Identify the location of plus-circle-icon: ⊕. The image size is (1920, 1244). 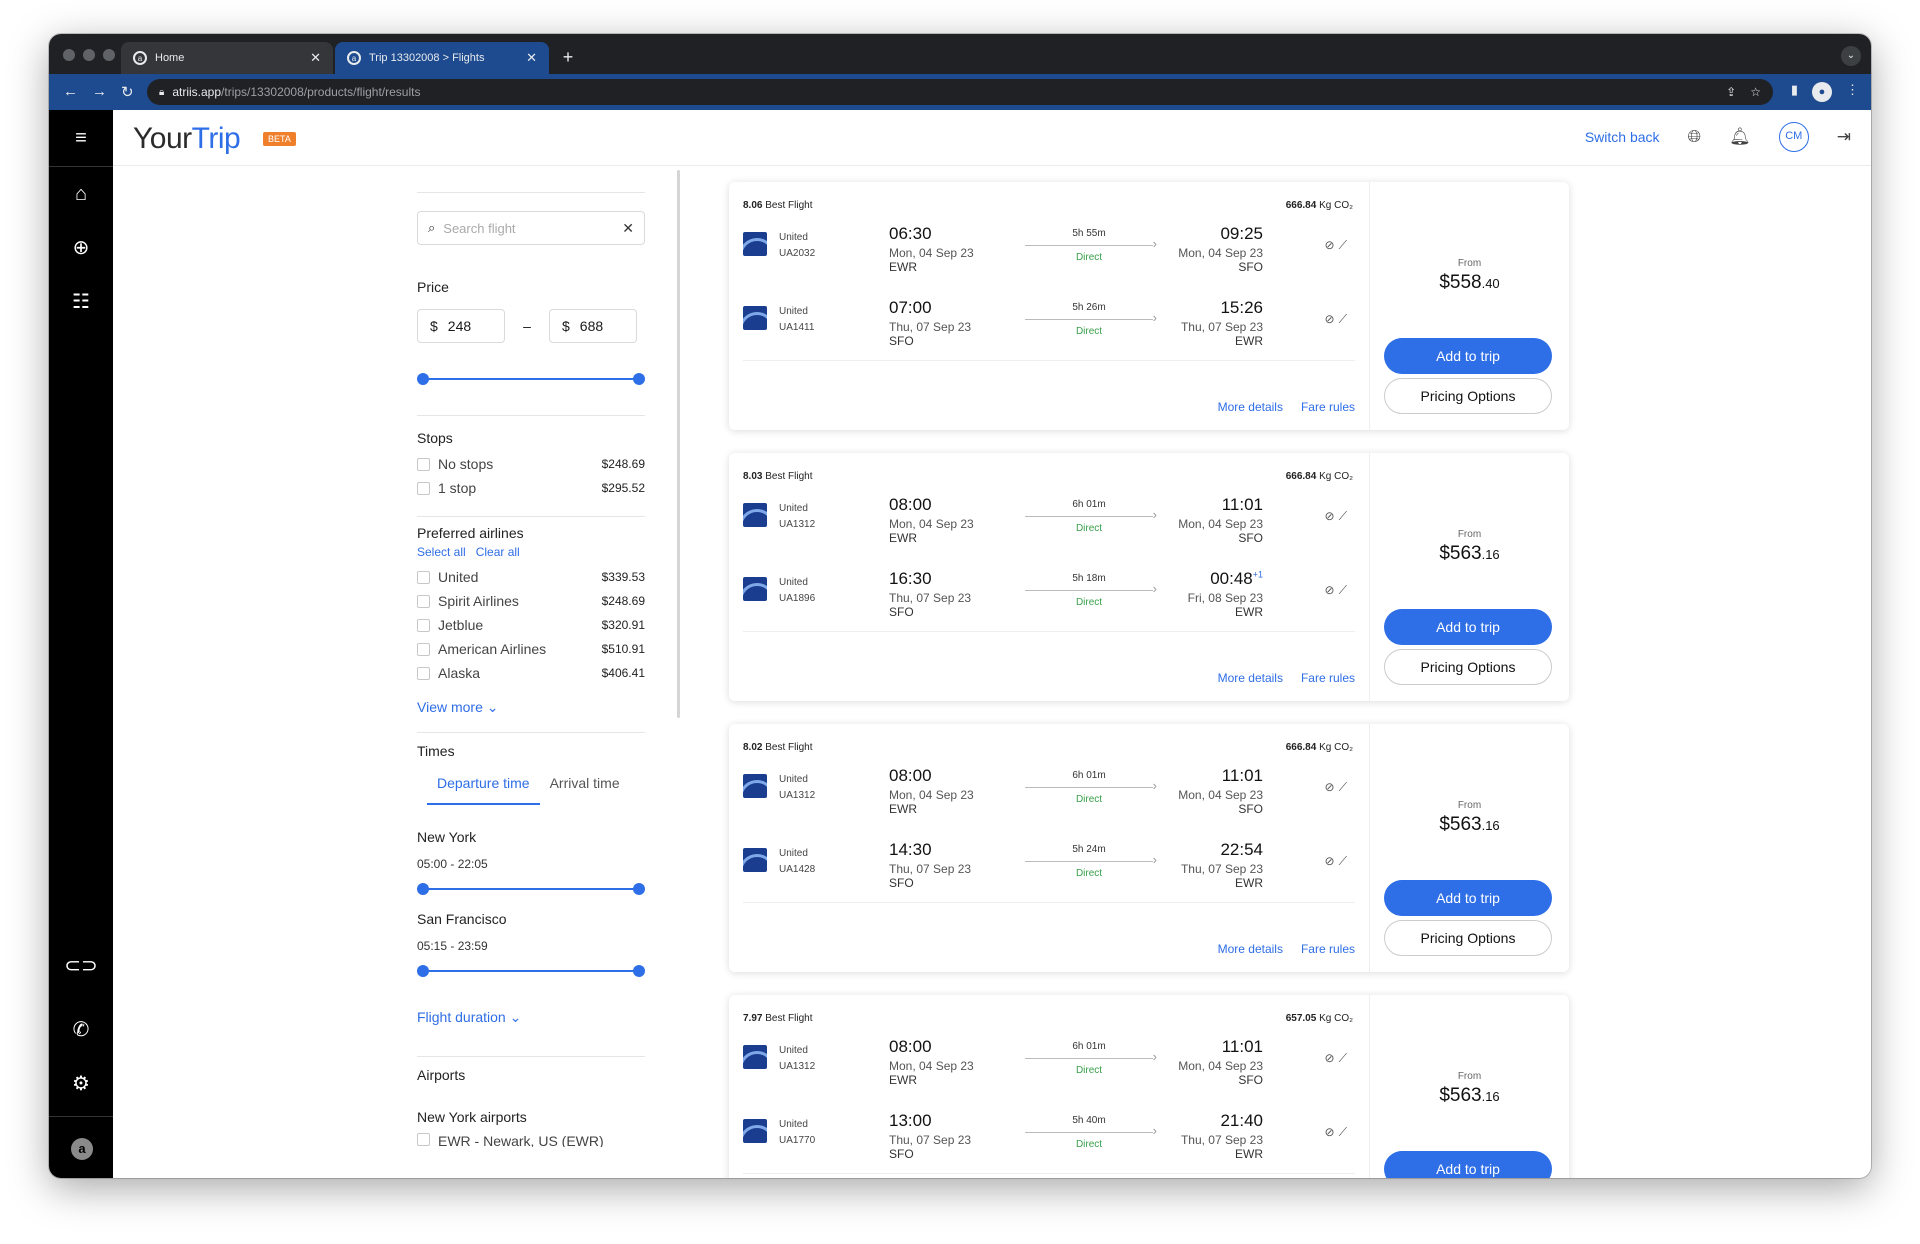
(81, 248).